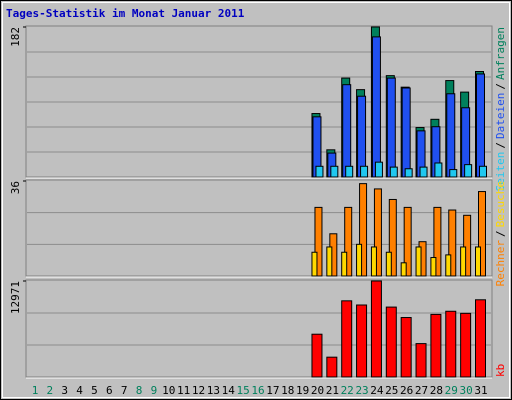  What do you see at coordinates (15, 37) in the screenshot?
I see `y-tick-label: 182` at bounding box center [15, 37].